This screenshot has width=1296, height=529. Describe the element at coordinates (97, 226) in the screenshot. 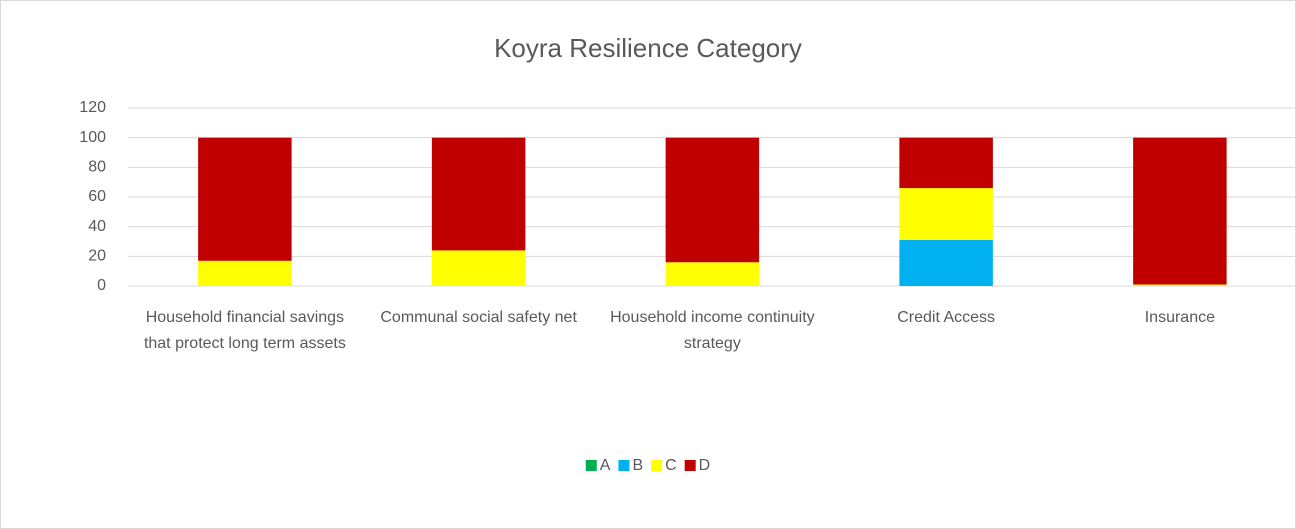

I see `y-tick-label: 40` at that location.